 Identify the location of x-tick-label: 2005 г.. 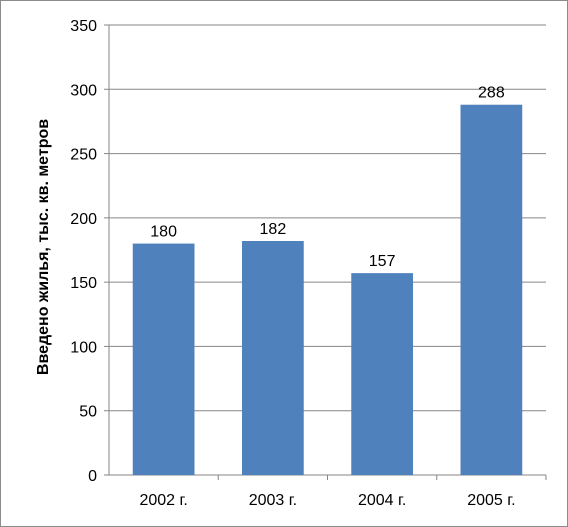
(491, 500).